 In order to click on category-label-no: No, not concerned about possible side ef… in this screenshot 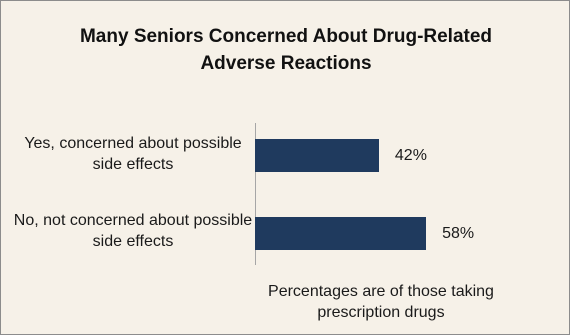, I will do `click(133, 231)`.